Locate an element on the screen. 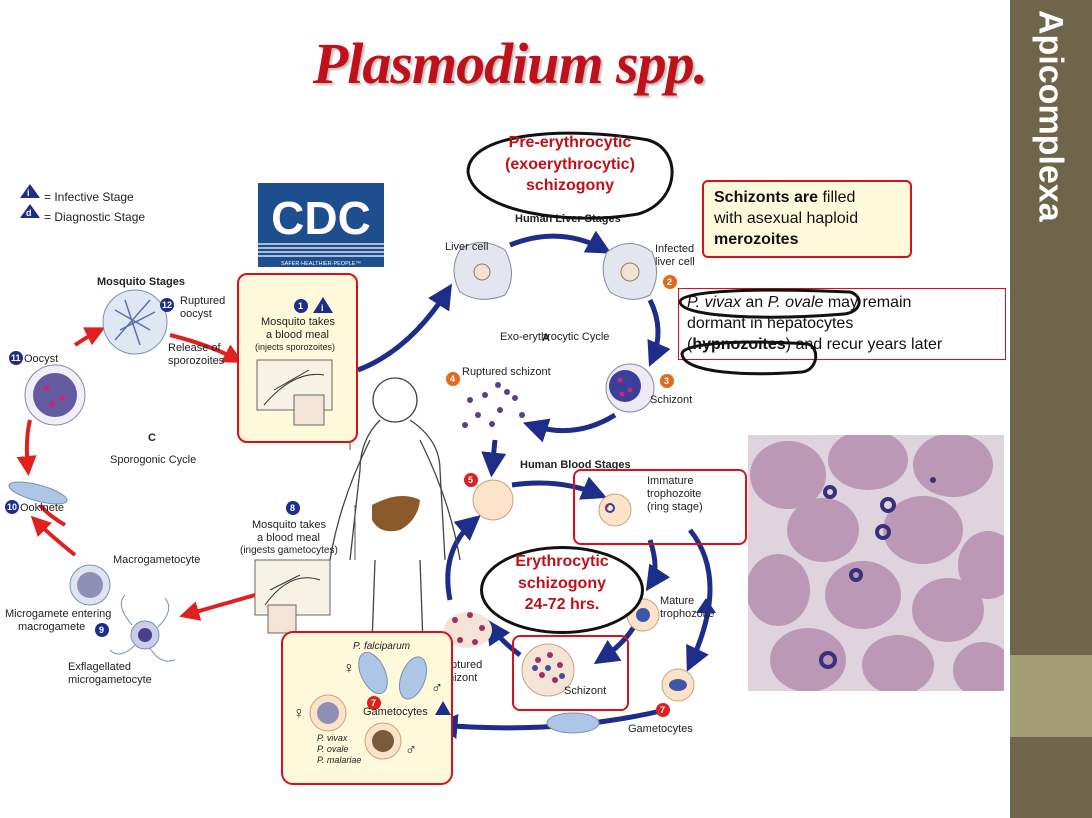 This screenshot has height=818, width=1092. label-meal1-1: Mosquito takes is located at coordinates (298, 322).